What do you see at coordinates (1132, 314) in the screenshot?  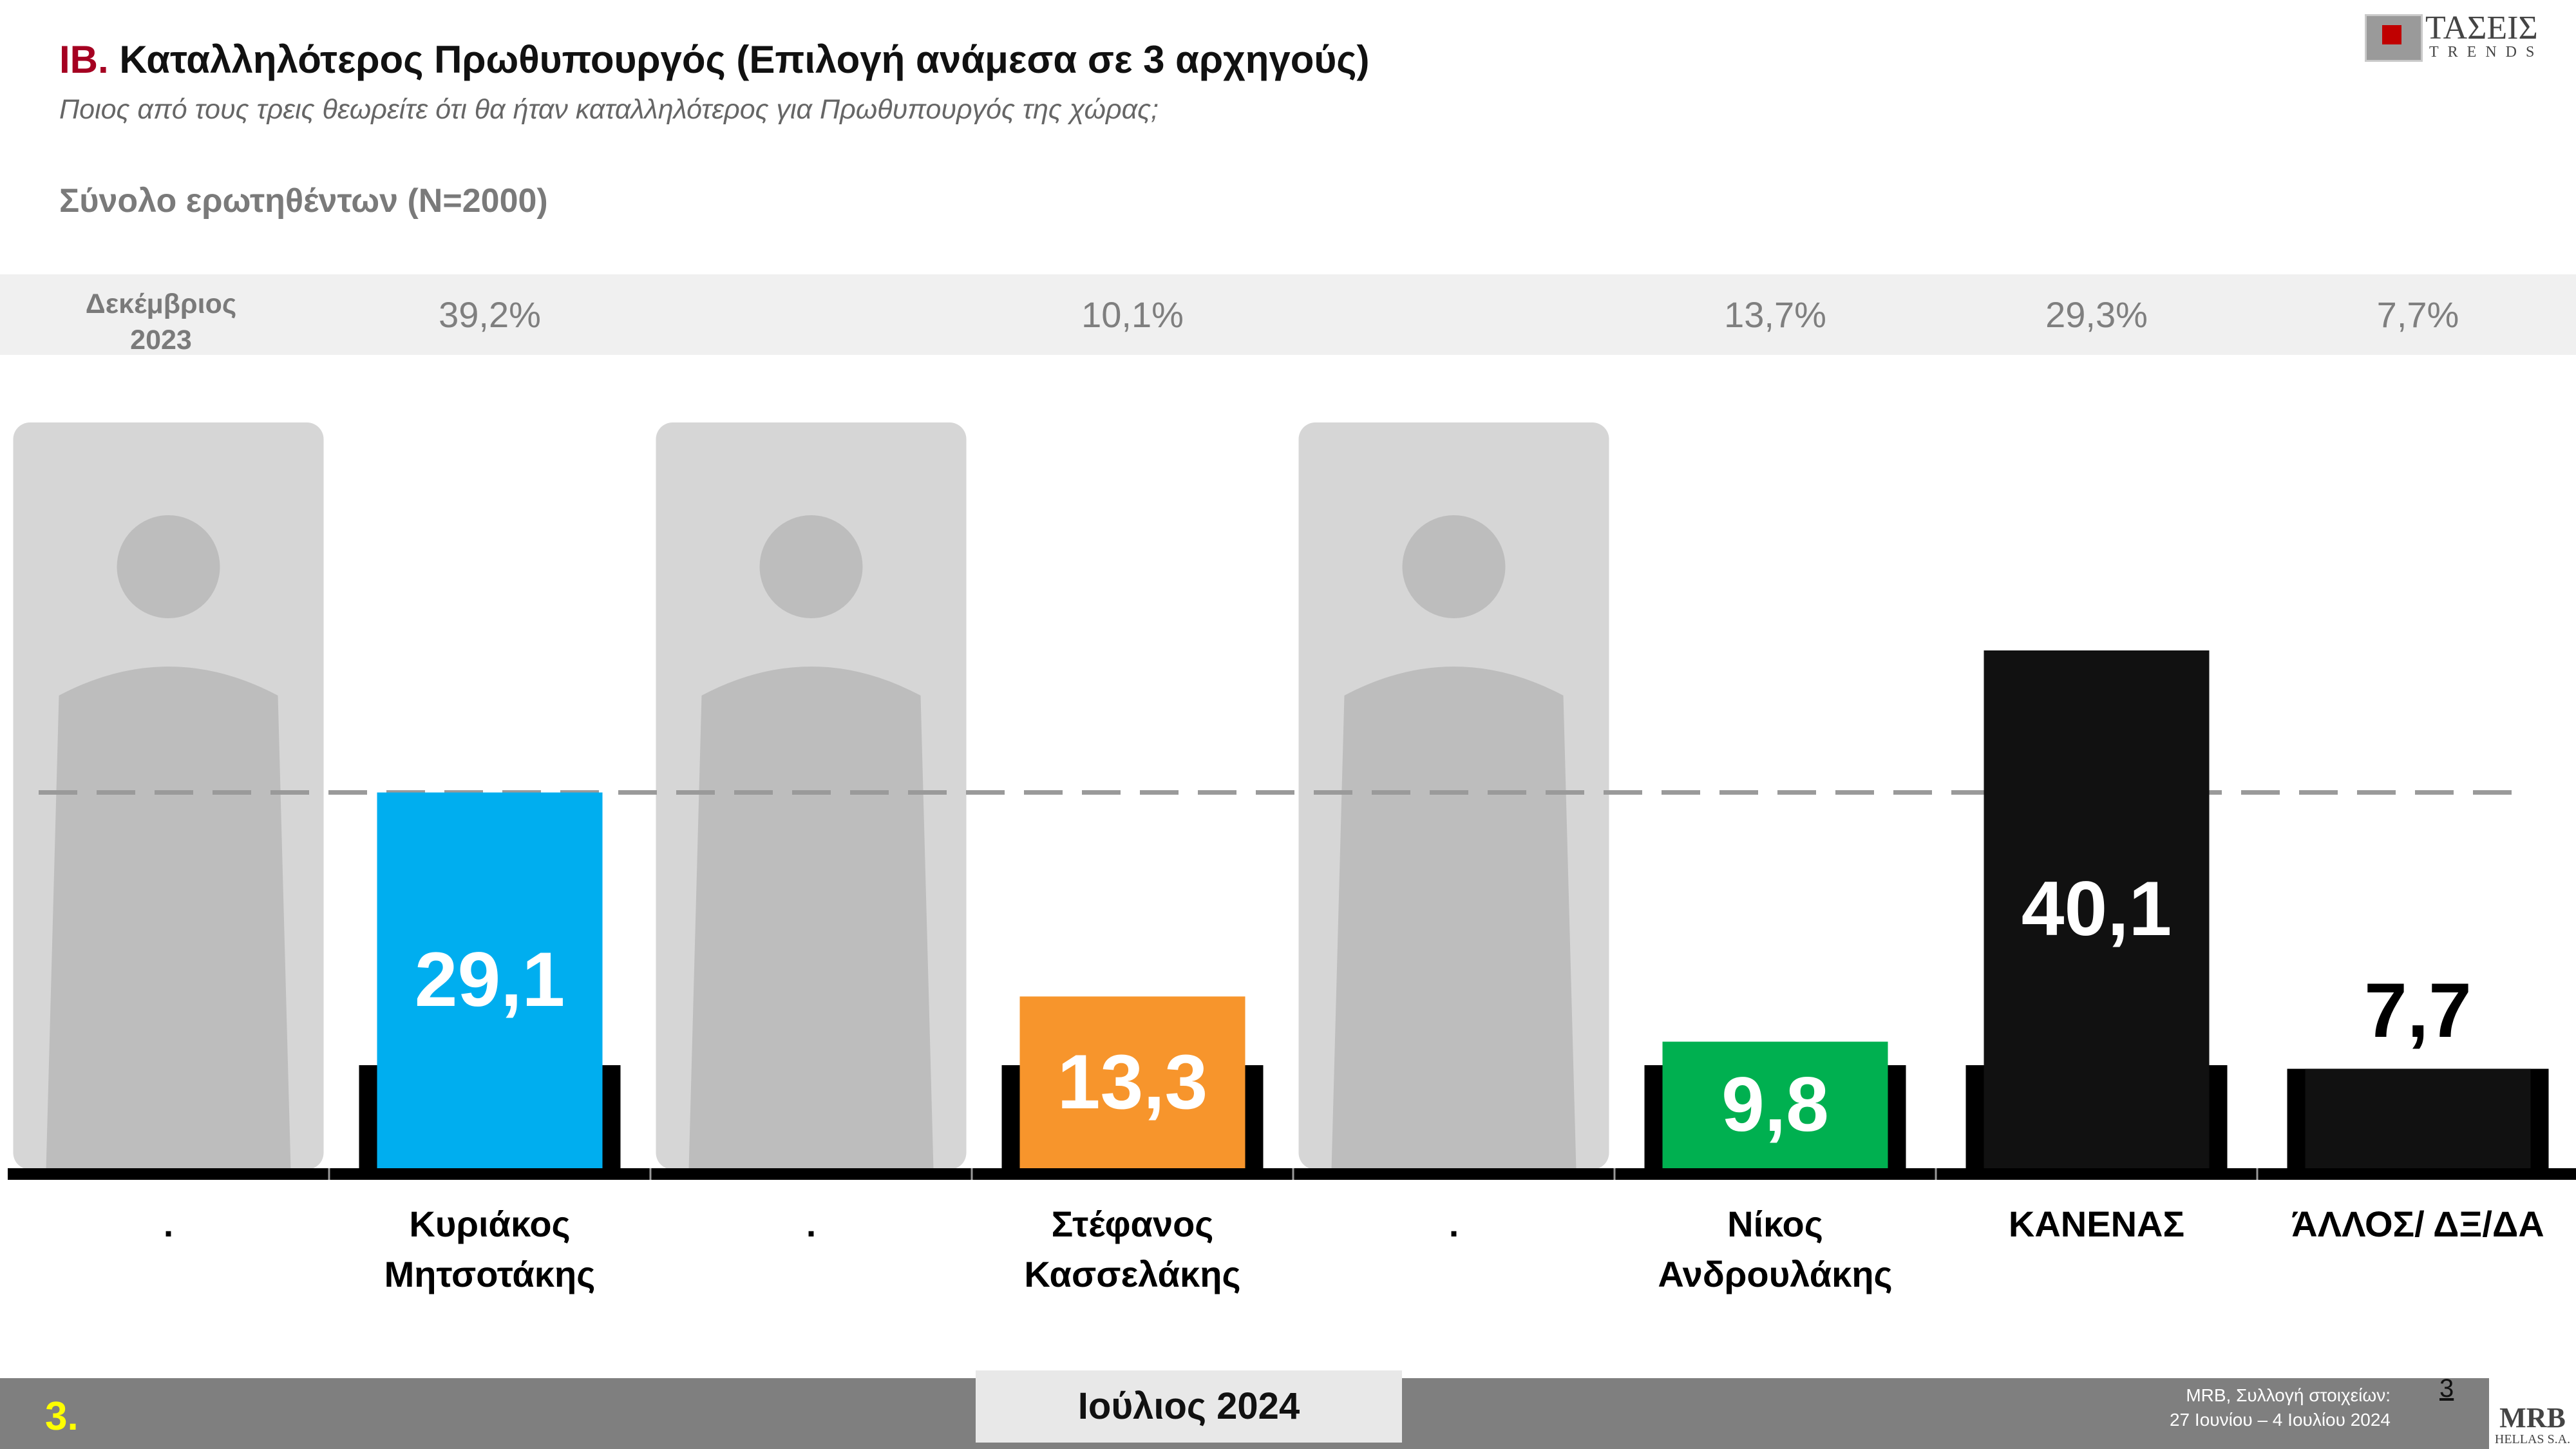 I see `previous-value: 10,1%` at bounding box center [1132, 314].